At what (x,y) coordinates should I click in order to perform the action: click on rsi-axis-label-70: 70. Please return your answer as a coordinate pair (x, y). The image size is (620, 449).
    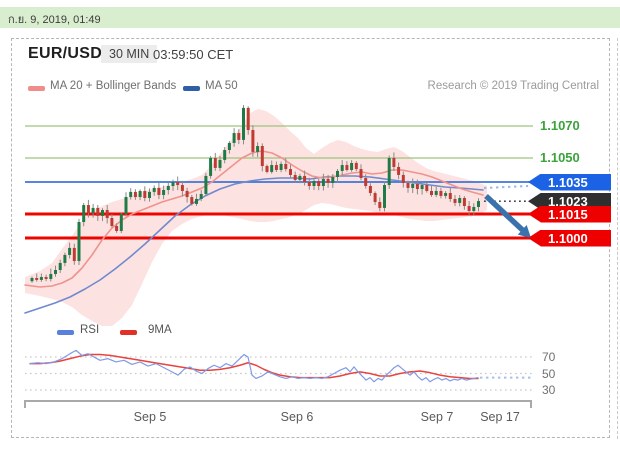
    Looking at the image, I should click on (549, 357).